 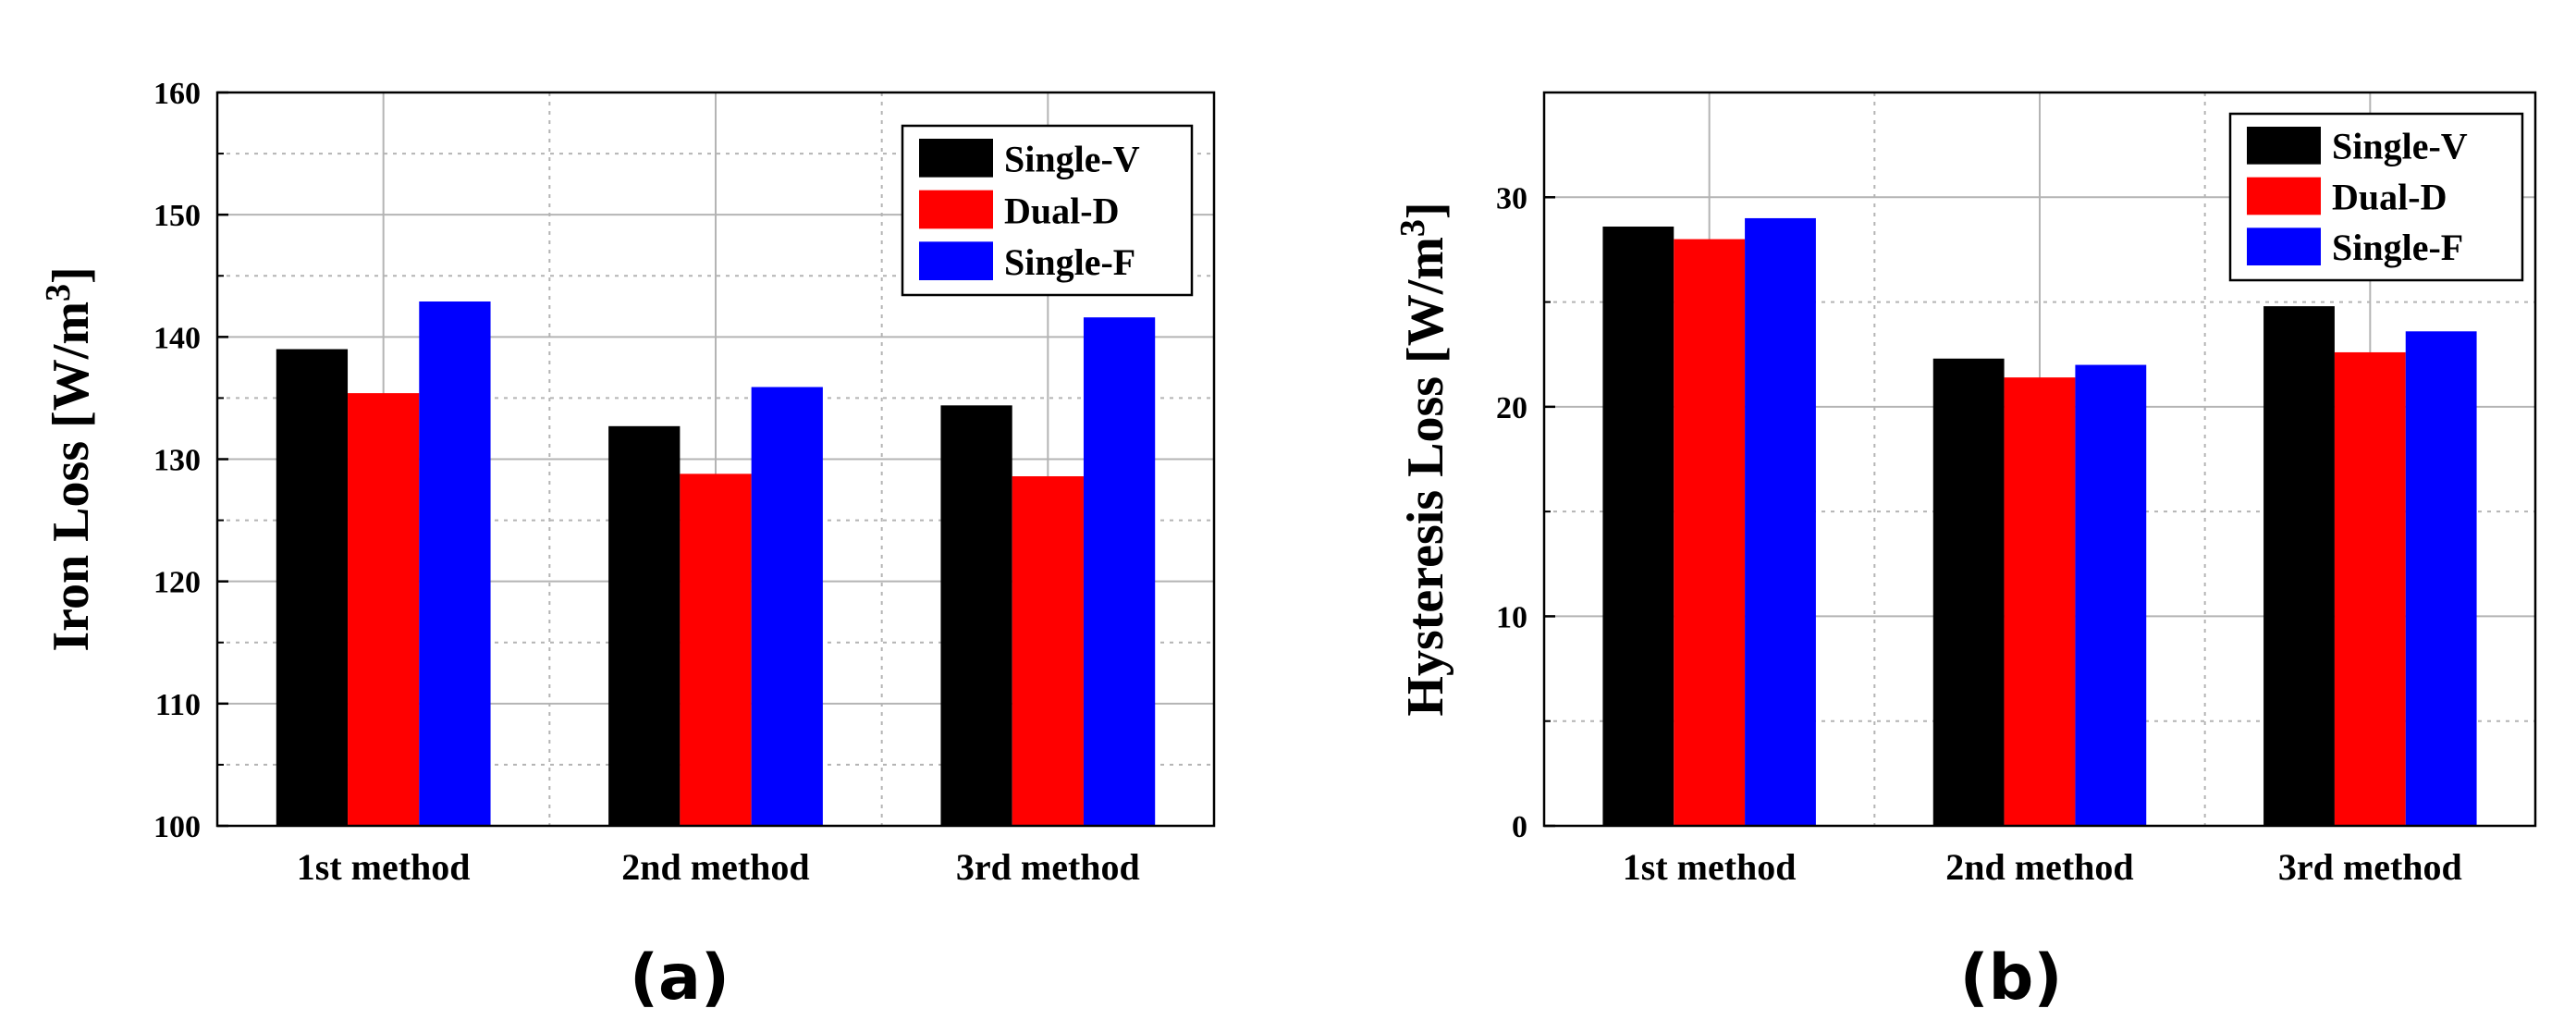 I want to click on panel-0-y-axis-title: Iron Loss [W/m3], so click(x=69, y=458).